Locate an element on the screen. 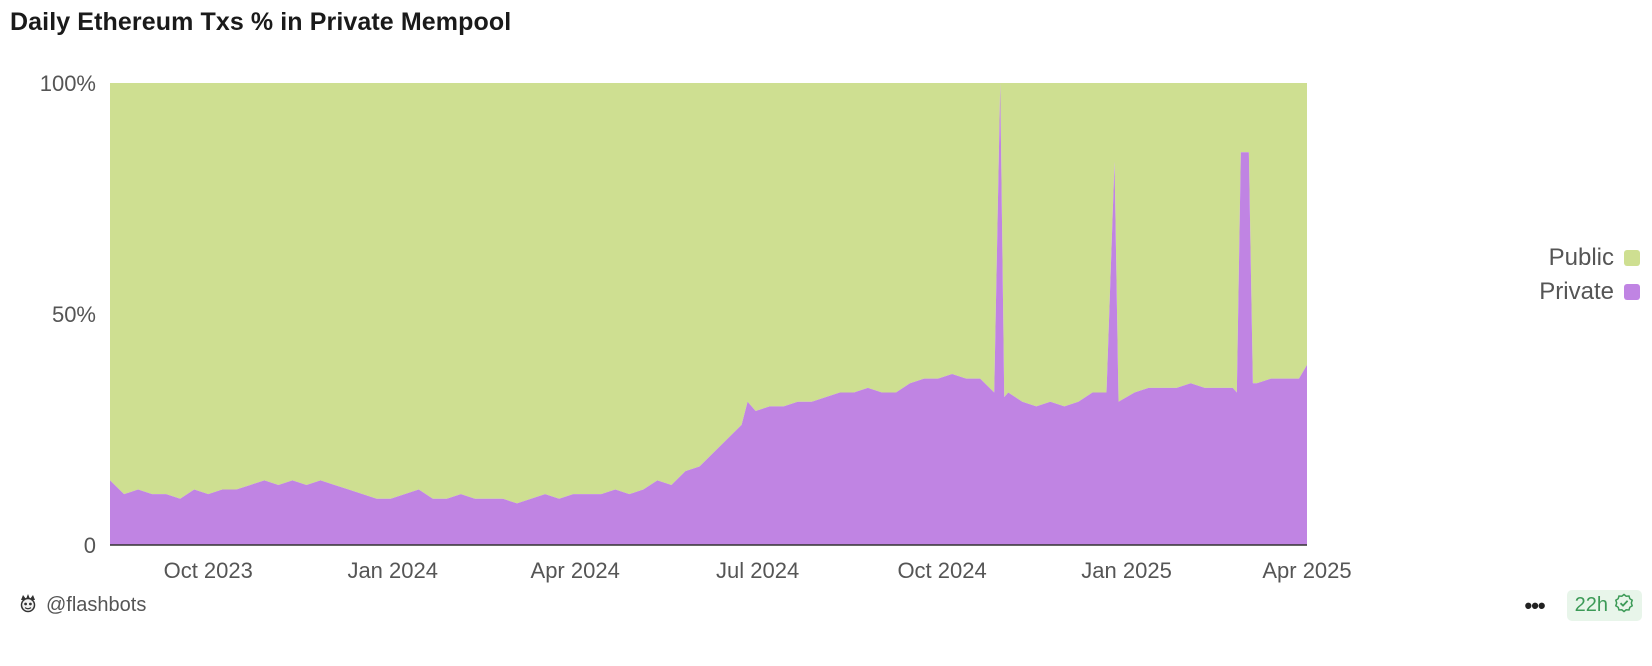 The height and width of the screenshot is (666, 1652). x-tick-label: Oct 2024 is located at coordinates (941, 570).